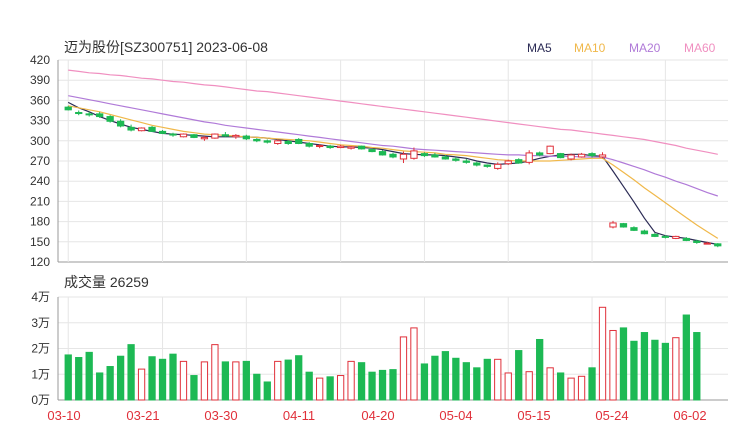 This screenshot has width=740, height=440. I want to click on volume-y-tick: 1万, so click(40, 374).